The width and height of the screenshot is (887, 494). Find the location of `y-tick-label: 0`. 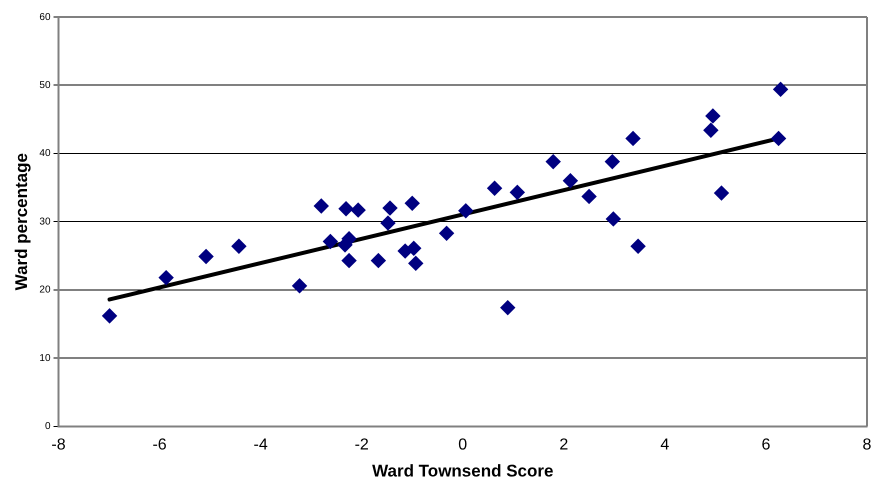

y-tick-label: 0 is located at coordinates (47, 426).